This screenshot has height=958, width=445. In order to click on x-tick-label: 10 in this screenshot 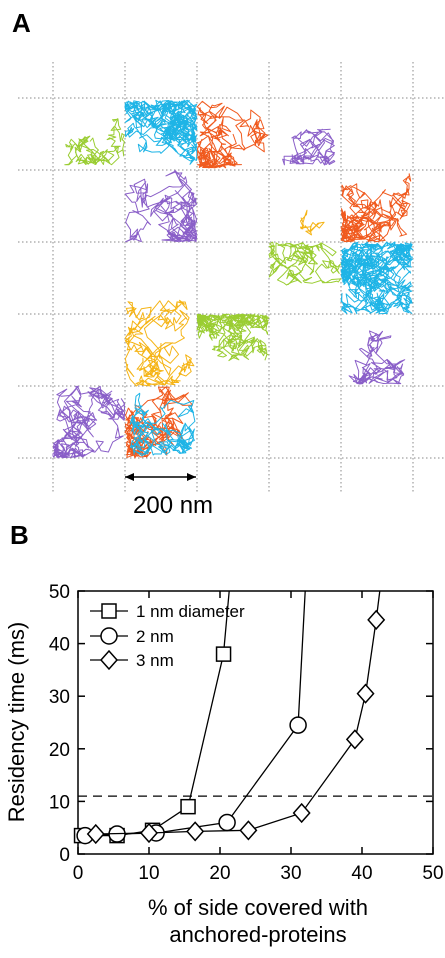, I will do `click(148, 873)`.